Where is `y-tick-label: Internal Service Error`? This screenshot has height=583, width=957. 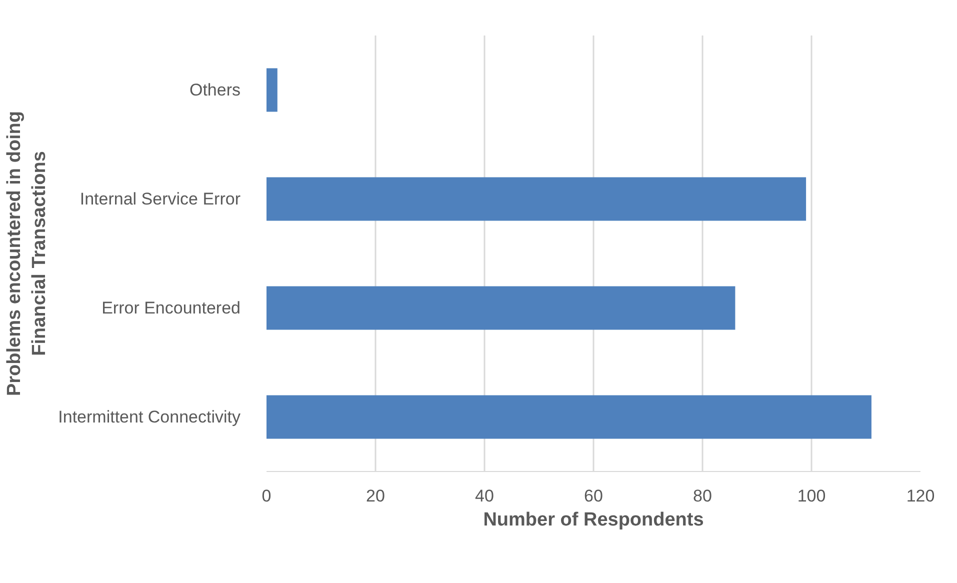
y-tick-label: Internal Service Error is located at coordinates (160, 199).